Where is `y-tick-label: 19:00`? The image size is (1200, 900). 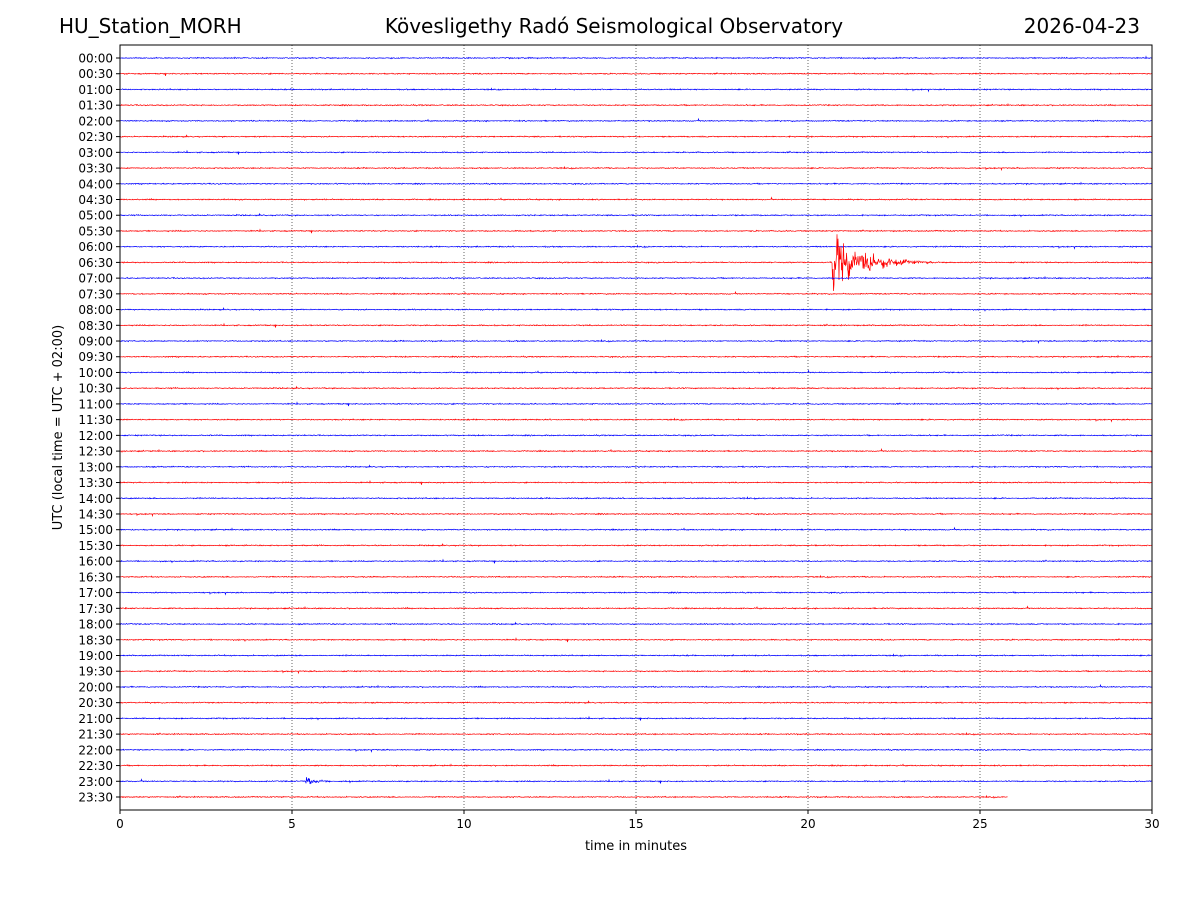
y-tick-label: 19:00 is located at coordinates (95, 656).